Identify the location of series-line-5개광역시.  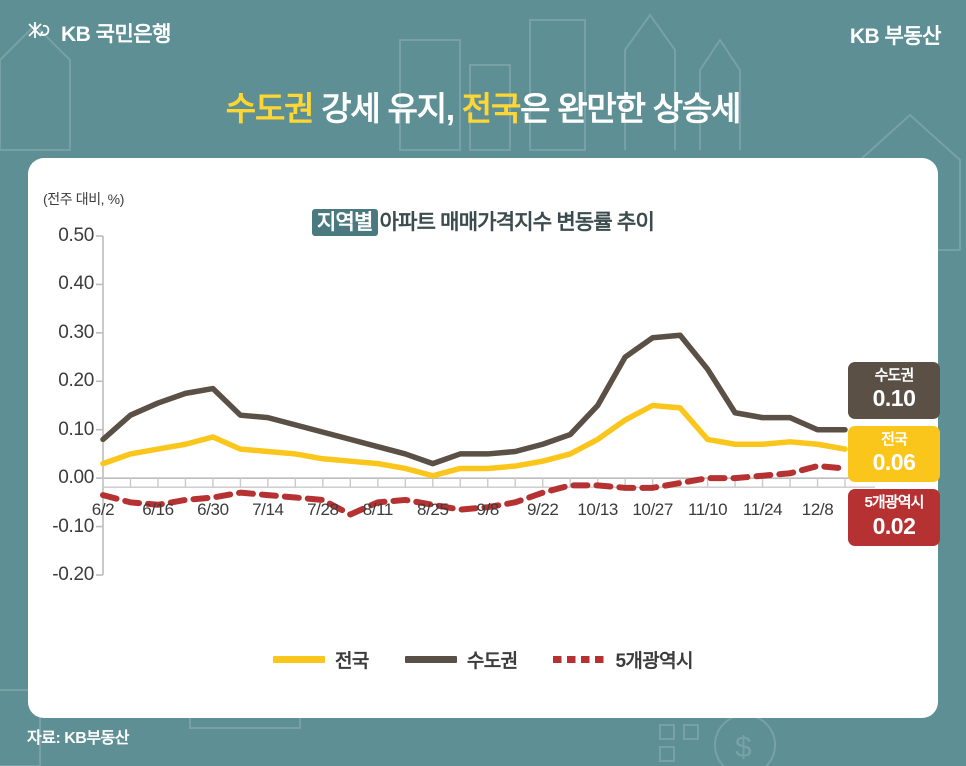
(474, 490).